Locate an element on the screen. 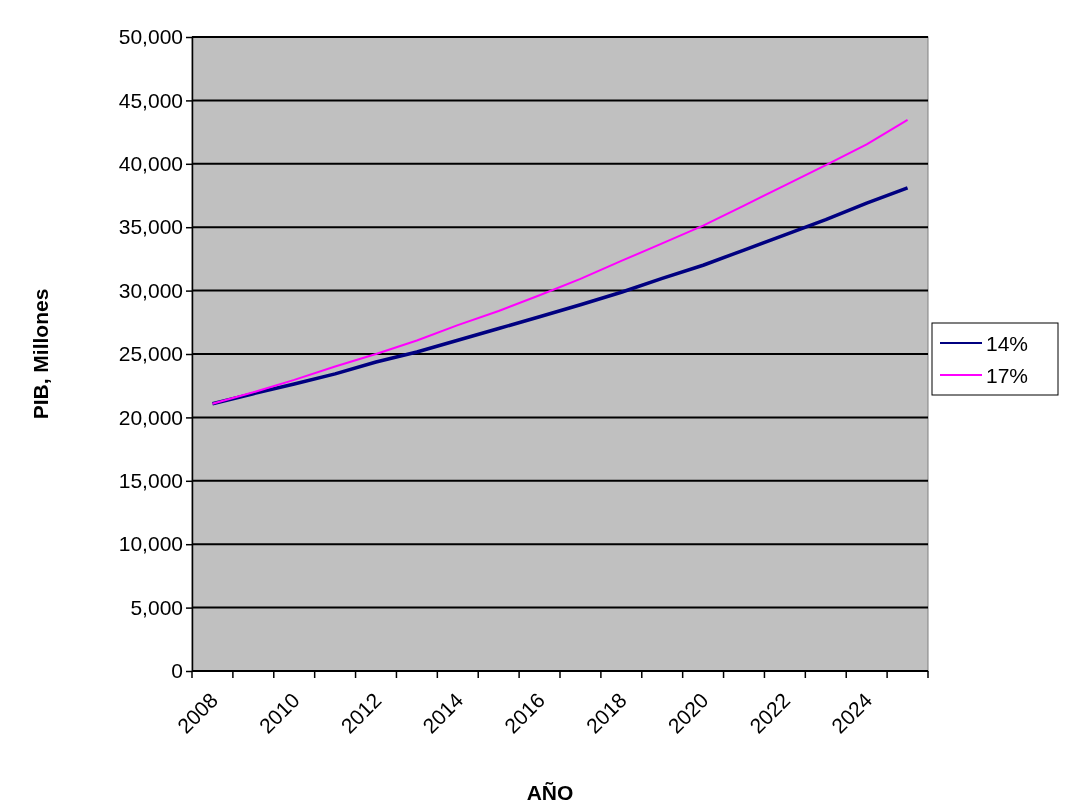  y-tick-label: 30,000 is located at coordinates (150, 290).